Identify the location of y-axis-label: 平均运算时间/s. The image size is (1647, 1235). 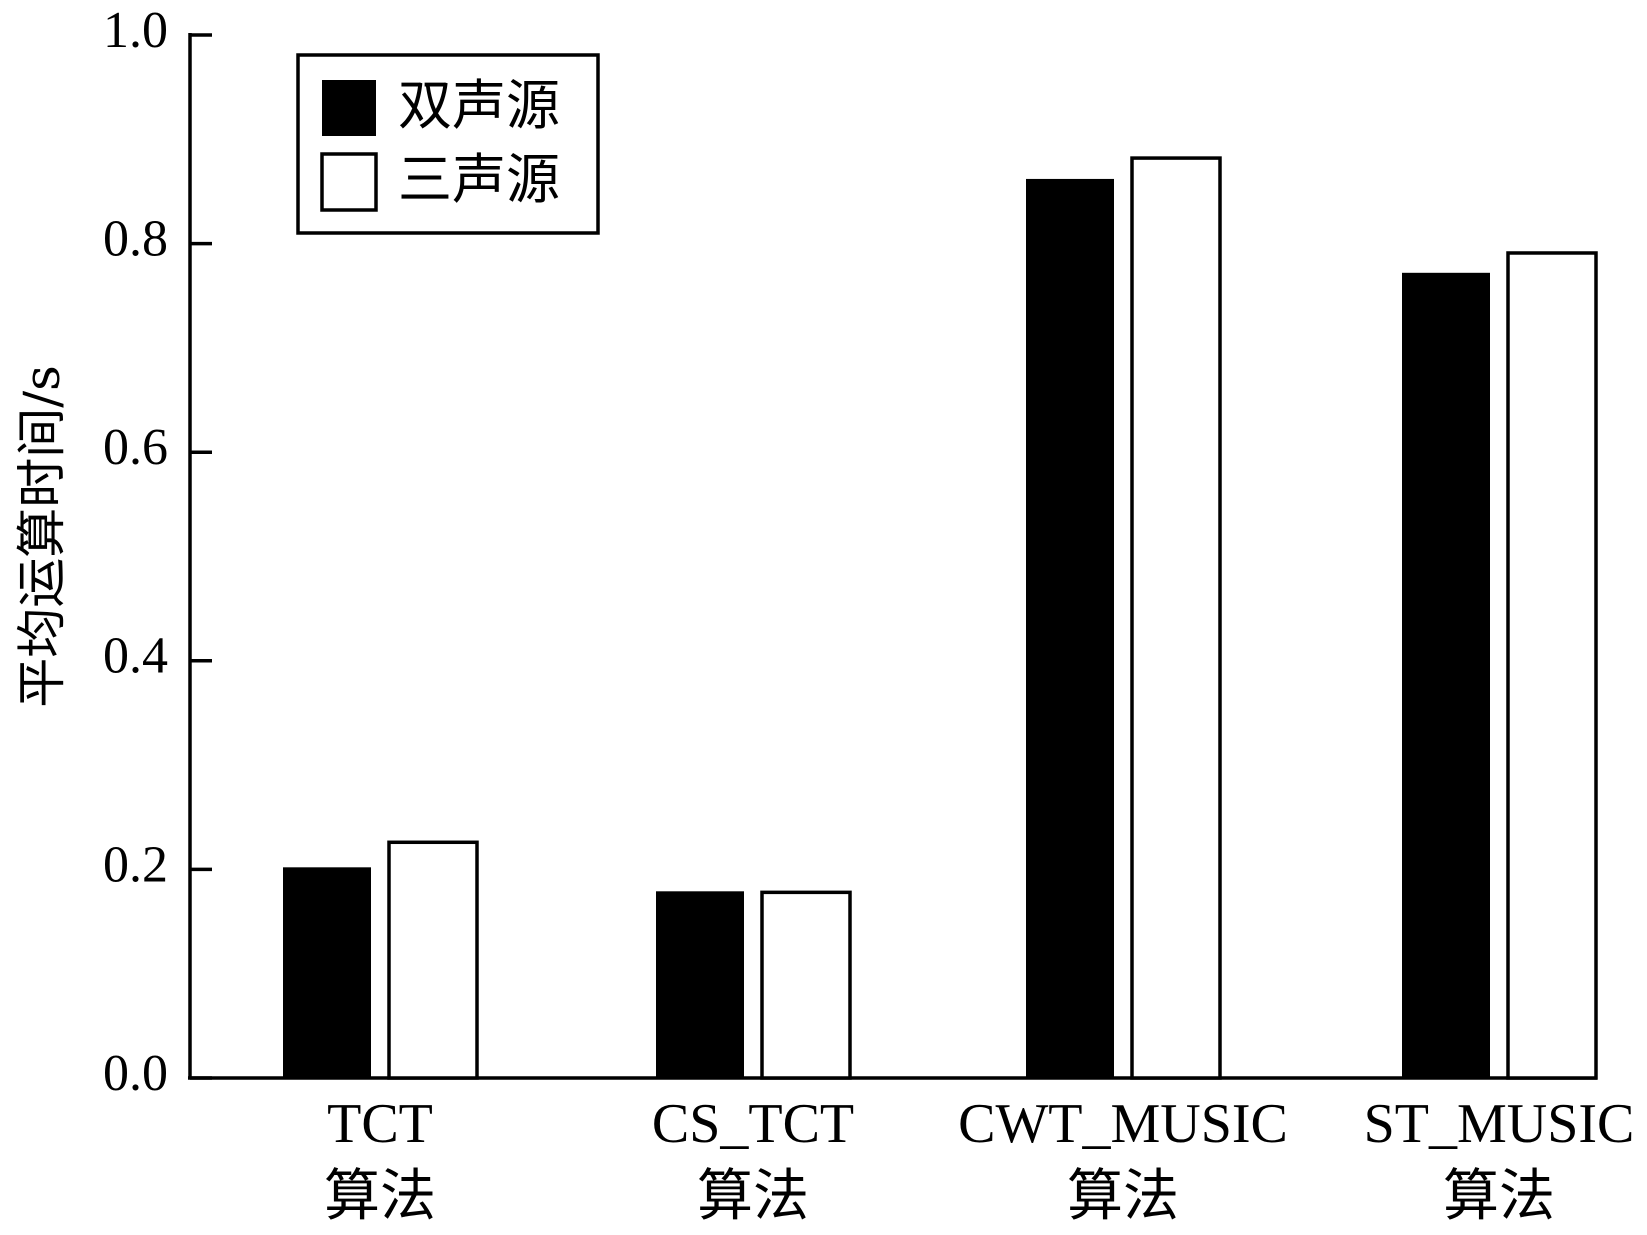
(42, 536).